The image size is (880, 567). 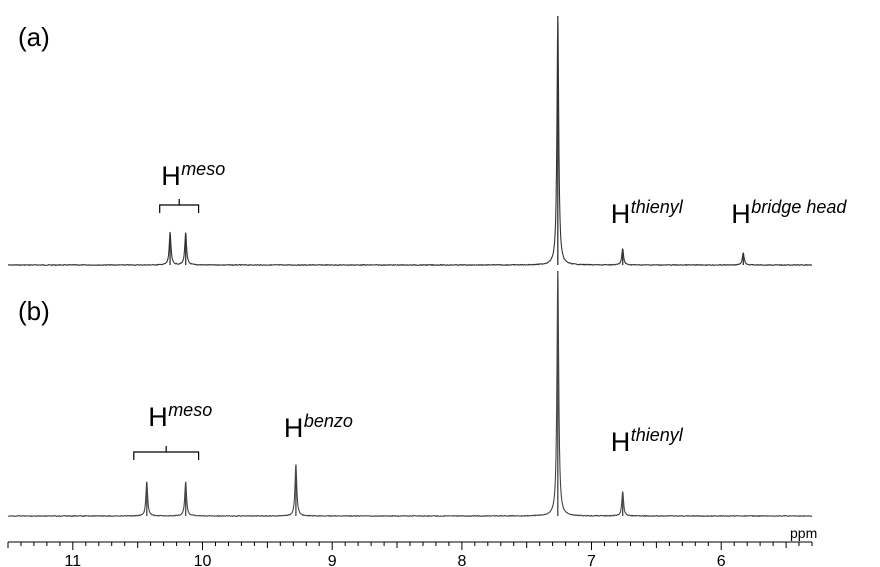 What do you see at coordinates (72, 560) in the screenshot?
I see `x-tick-label: 11` at bounding box center [72, 560].